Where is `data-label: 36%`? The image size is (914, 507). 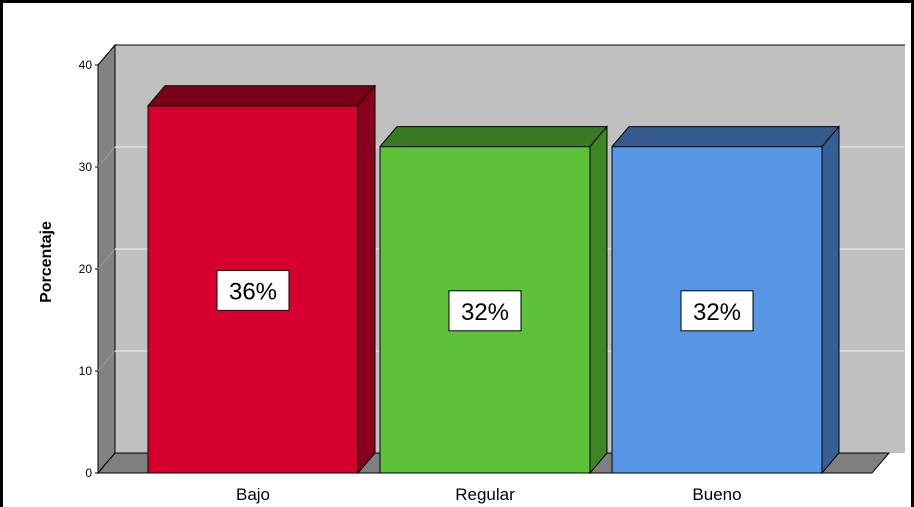
data-label: 36% is located at coordinates (253, 291).